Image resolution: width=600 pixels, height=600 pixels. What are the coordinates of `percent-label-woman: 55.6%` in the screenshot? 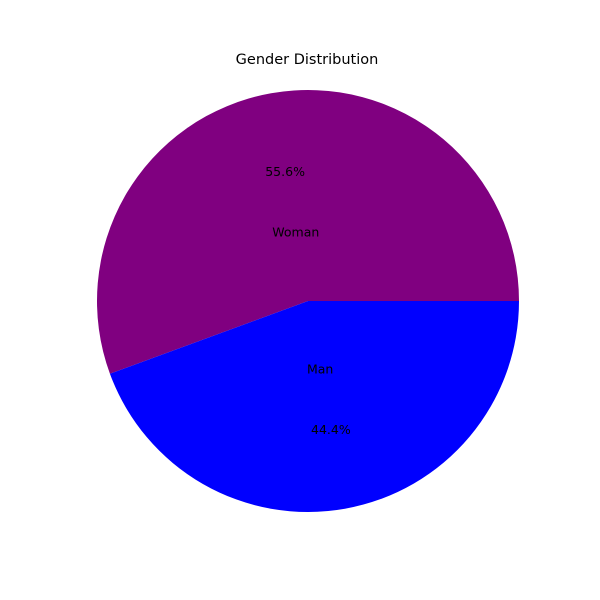 It's located at (285, 171).